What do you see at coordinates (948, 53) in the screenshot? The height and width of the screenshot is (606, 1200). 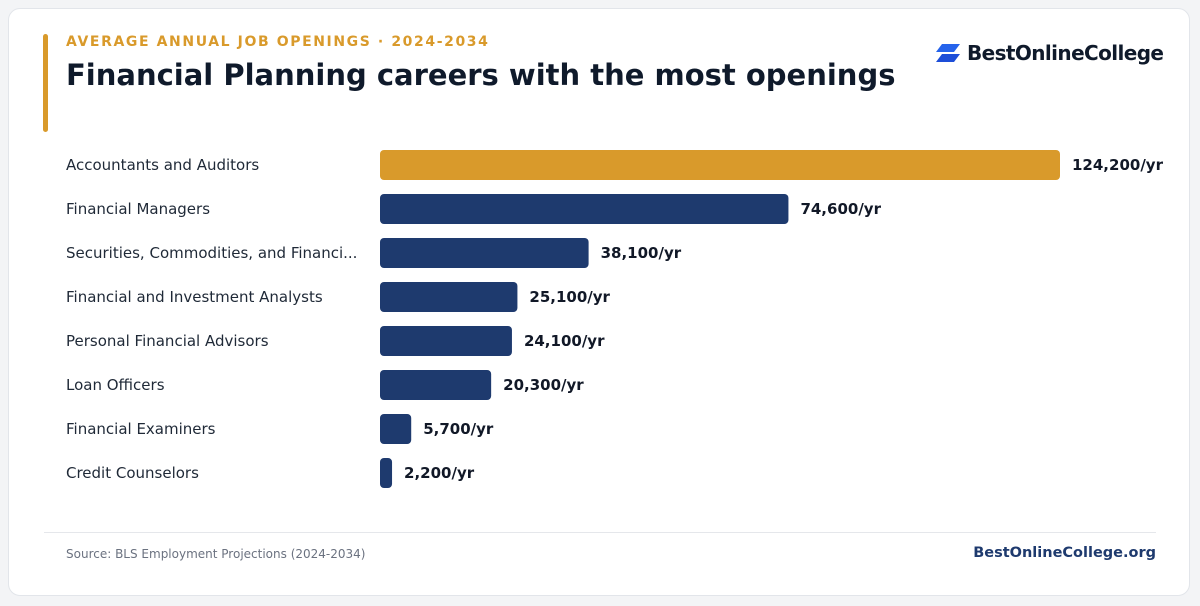 I see `stacked-parallelogram-logo-icon` at bounding box center [948, 53].